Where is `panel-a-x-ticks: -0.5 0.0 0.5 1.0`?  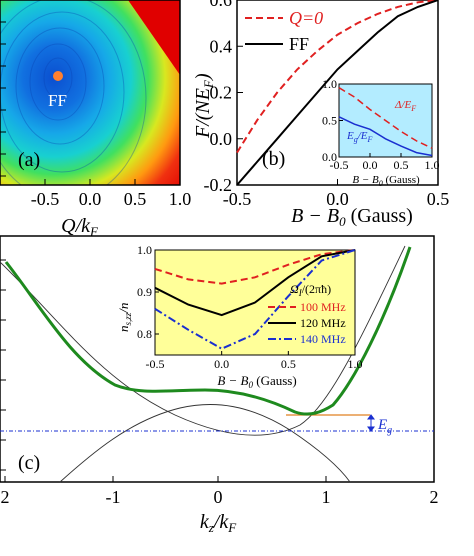
panel-a-x-ticks: -0.5 0.0 0.5 1.0 is located at coordinates (111, 194).